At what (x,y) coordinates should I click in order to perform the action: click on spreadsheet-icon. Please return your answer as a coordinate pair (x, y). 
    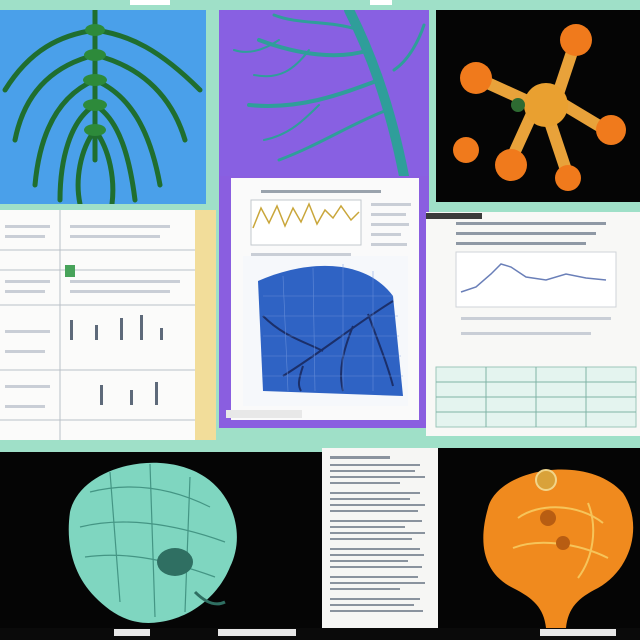
    Looking at the image, I should click on (108, 325).